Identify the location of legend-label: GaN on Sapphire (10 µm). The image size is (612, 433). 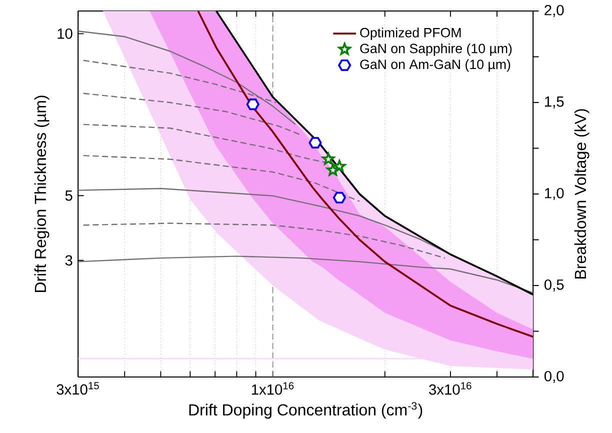
(436, 49).